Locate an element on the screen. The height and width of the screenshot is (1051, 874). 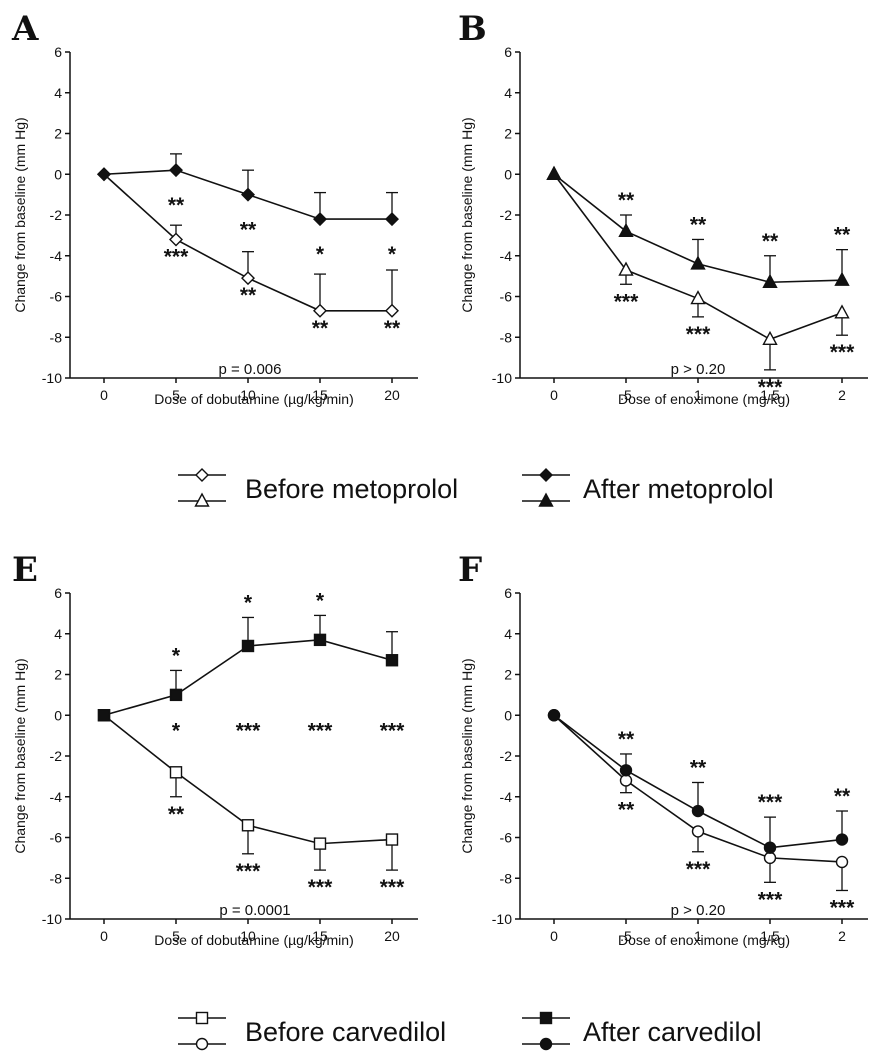
panel-letter: A is located at coordinates (25, 29).